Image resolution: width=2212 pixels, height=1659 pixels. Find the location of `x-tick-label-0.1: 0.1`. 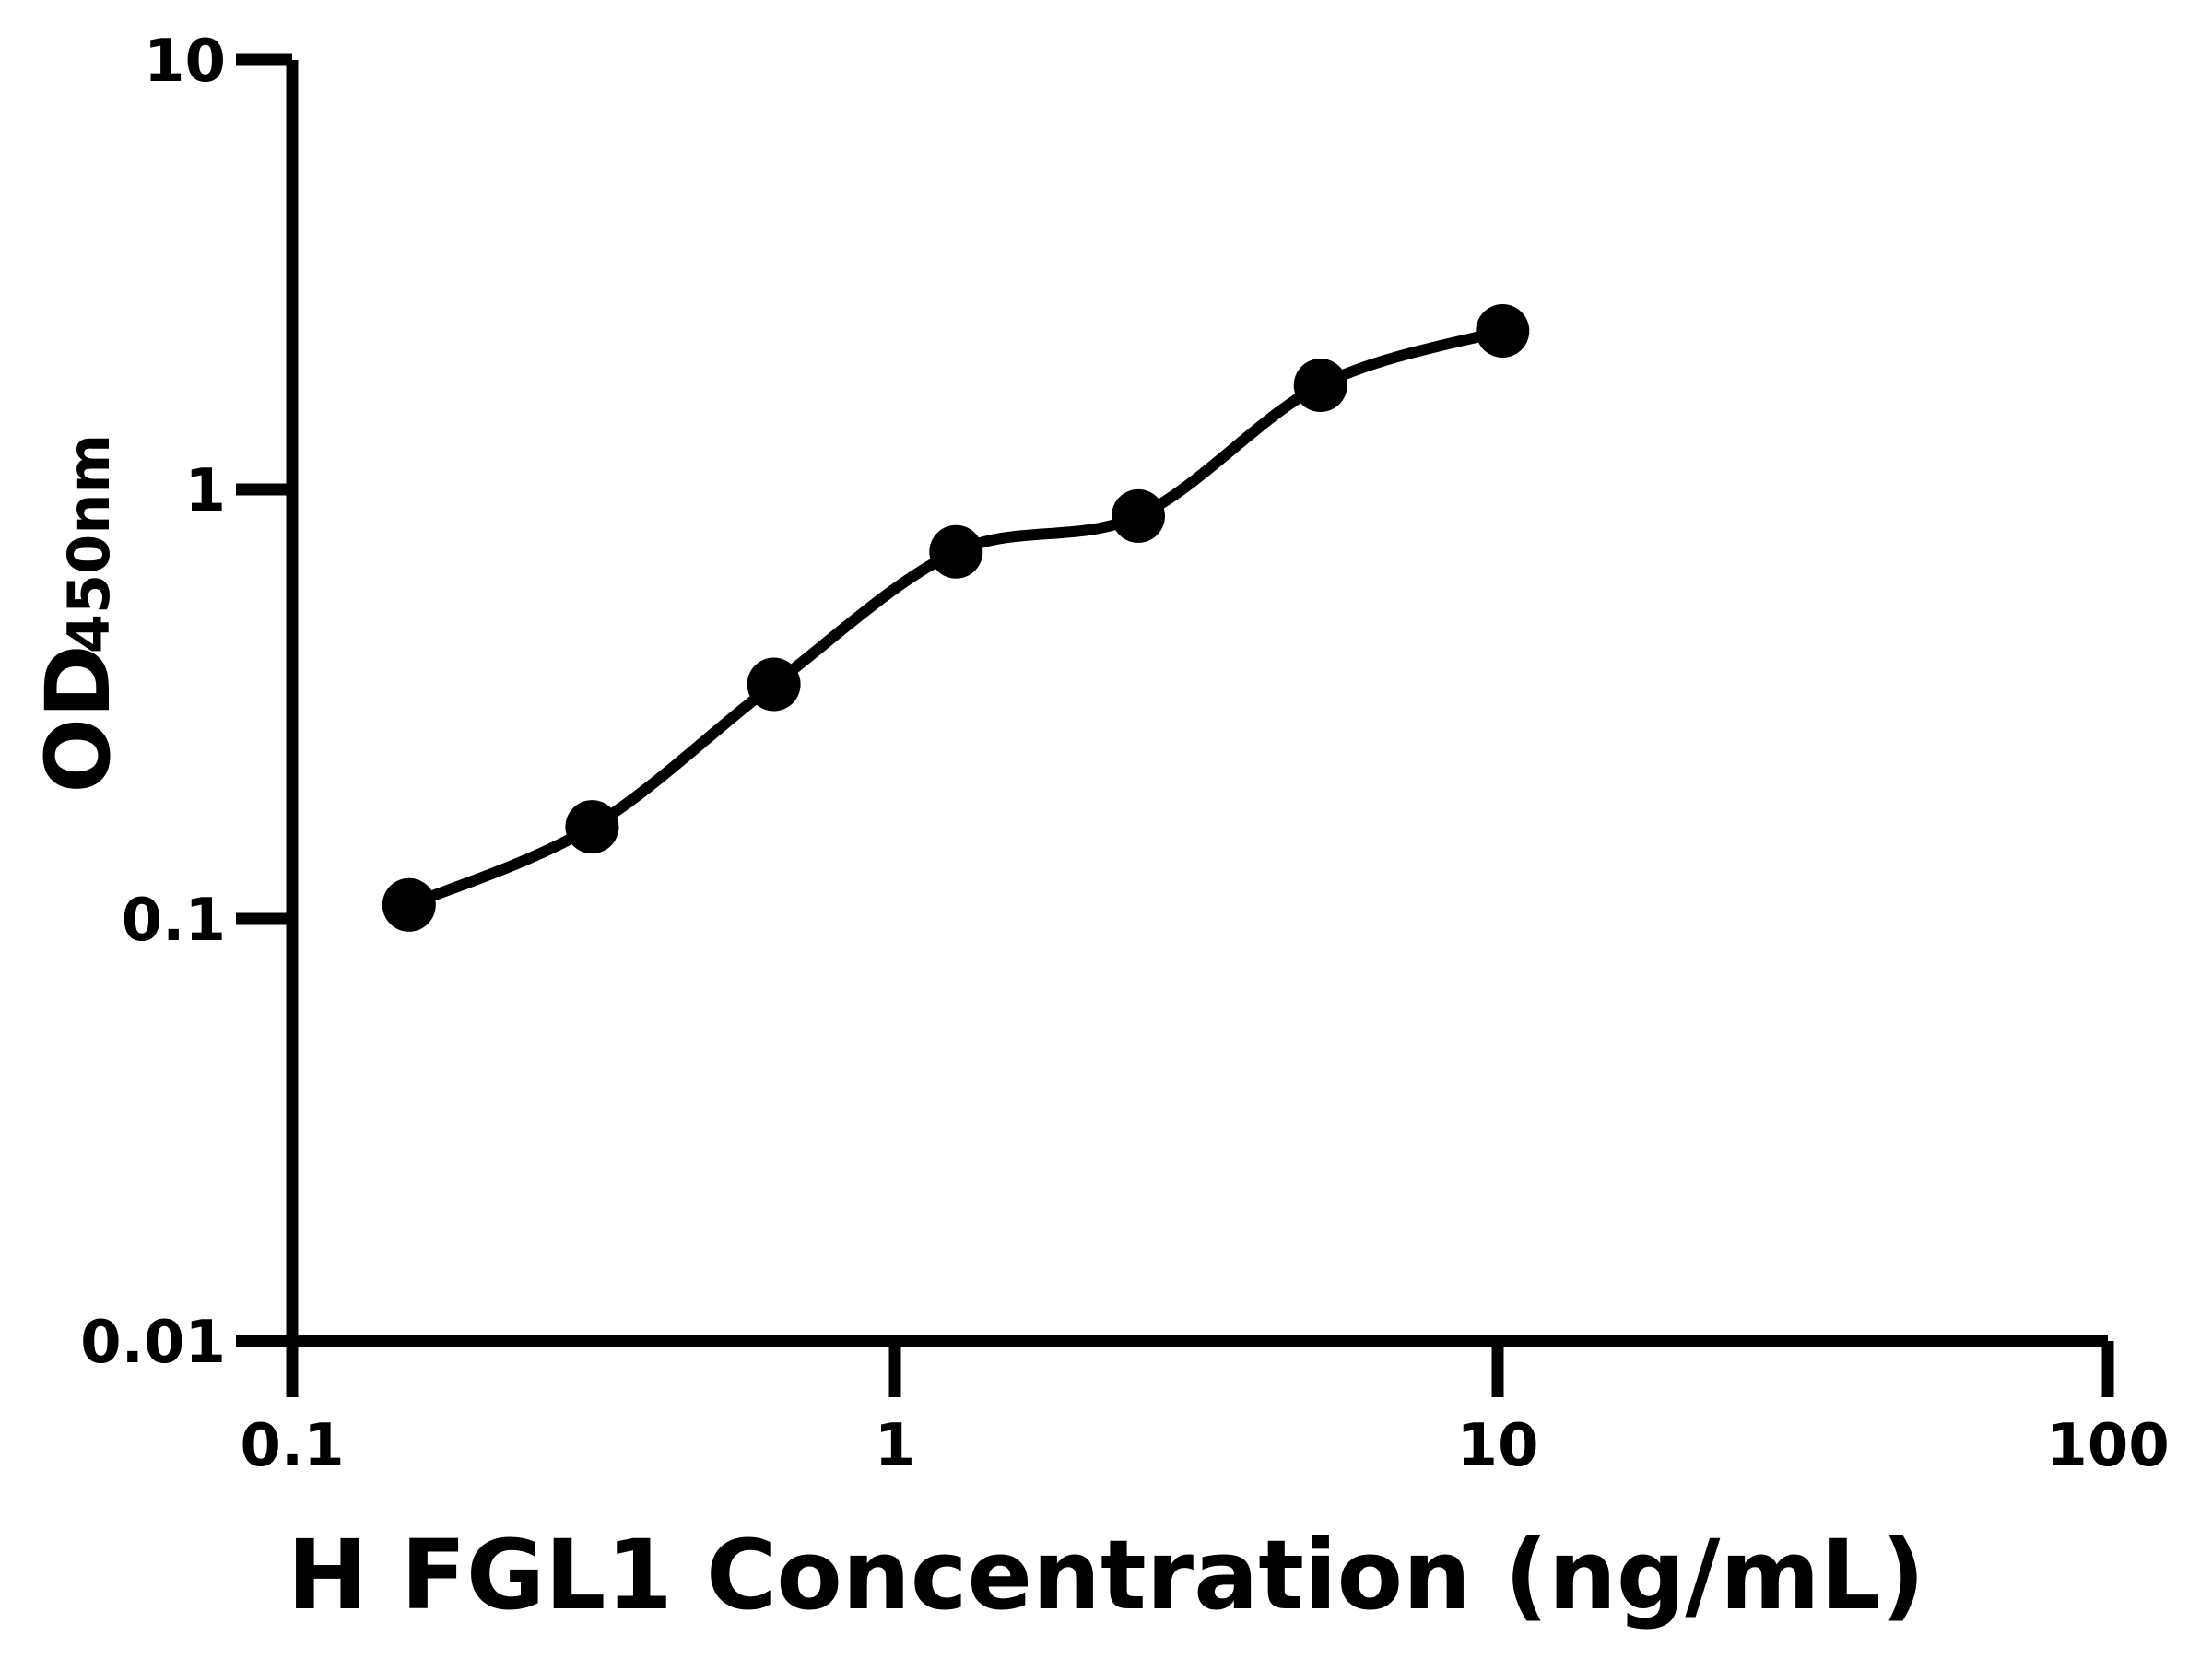

x-tick-label-0.1: 0.1 is located at coordinates (292, 1446).